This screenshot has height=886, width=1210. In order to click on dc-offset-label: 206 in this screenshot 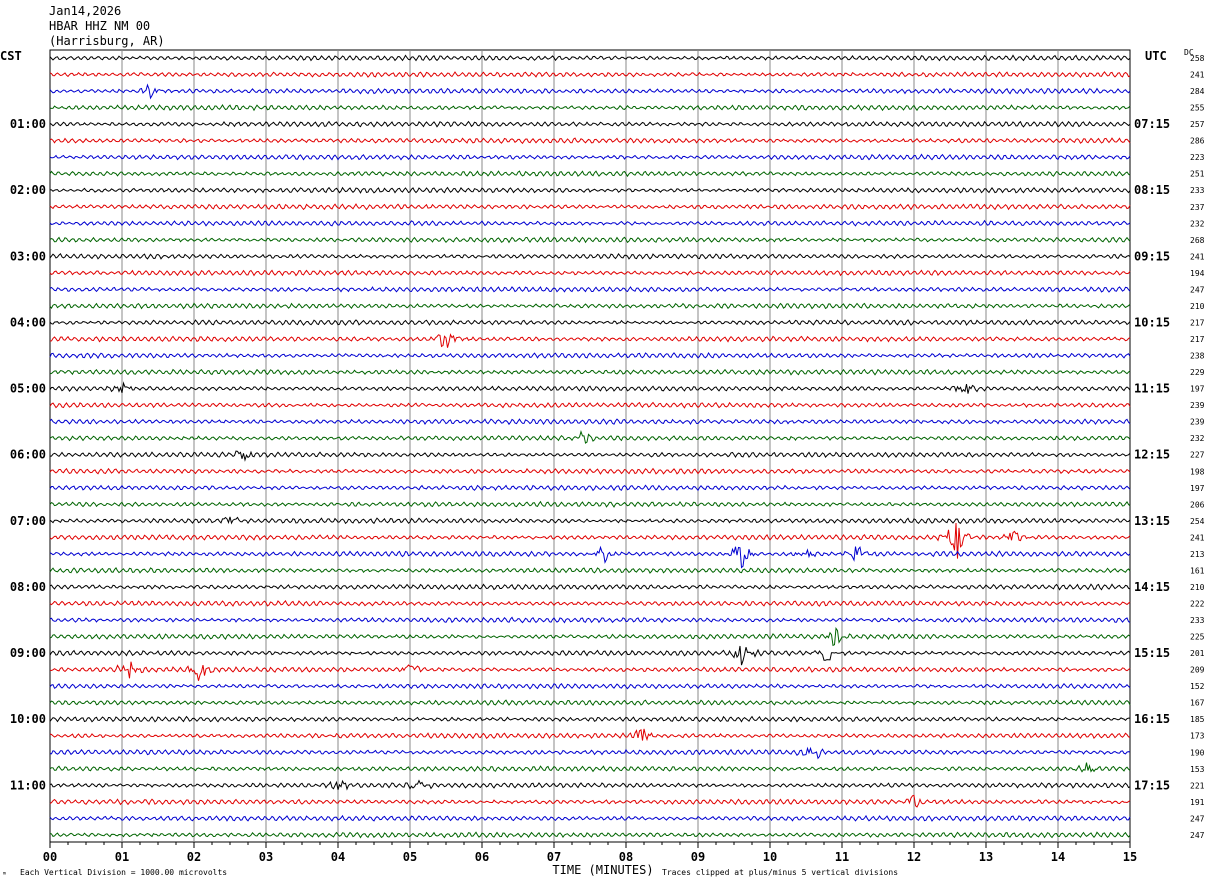, I will do `click(1197, 504)`.